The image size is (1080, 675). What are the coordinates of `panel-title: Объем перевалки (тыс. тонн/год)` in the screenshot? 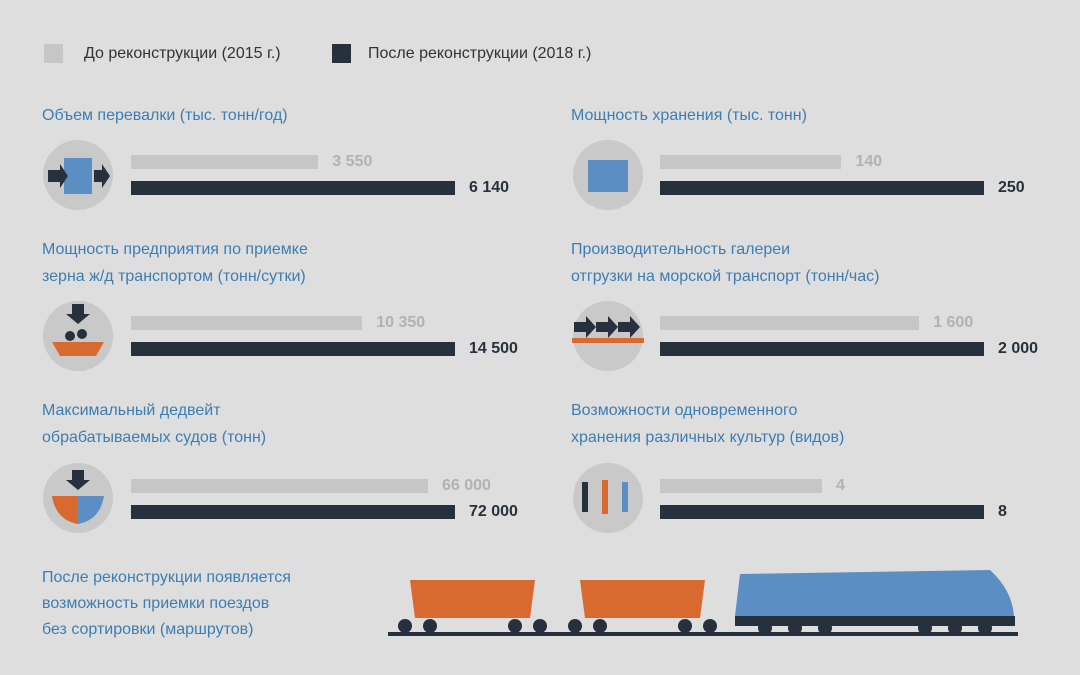 It's located at (165, 115).